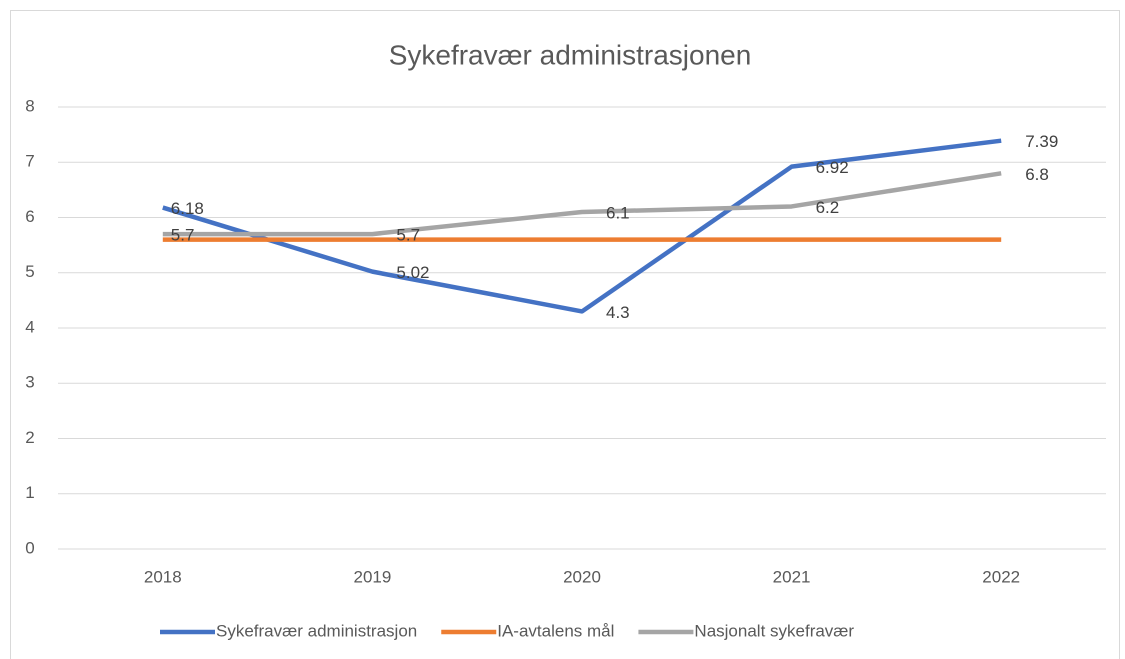 Image resolution: width=1125 pixels, height=659 pixels. Describe the element at coordinates (1041, 141) in the screenshot. I see `data-label: 7.39` at that location.